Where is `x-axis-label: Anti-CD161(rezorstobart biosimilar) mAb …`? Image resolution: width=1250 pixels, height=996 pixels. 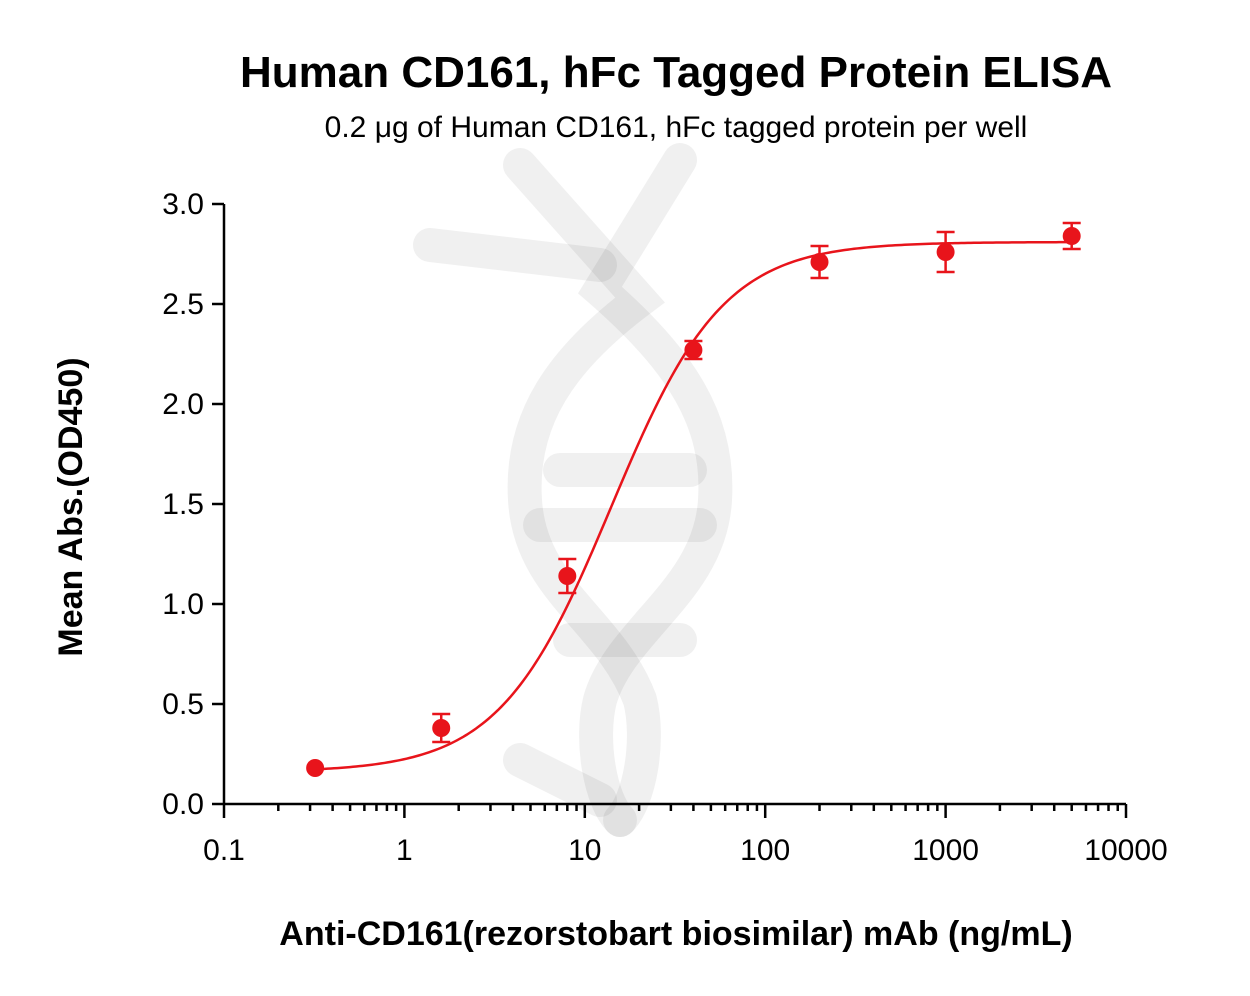 x-axis-label: Anti-CD161(rezorstobart biosimilar) mAb … is located at coordinates (675, 934).